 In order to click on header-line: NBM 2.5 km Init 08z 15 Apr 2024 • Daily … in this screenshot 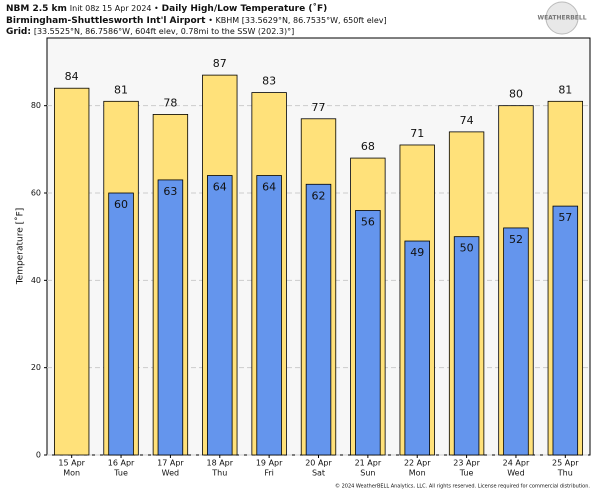, I will do `click(166, 8)`.